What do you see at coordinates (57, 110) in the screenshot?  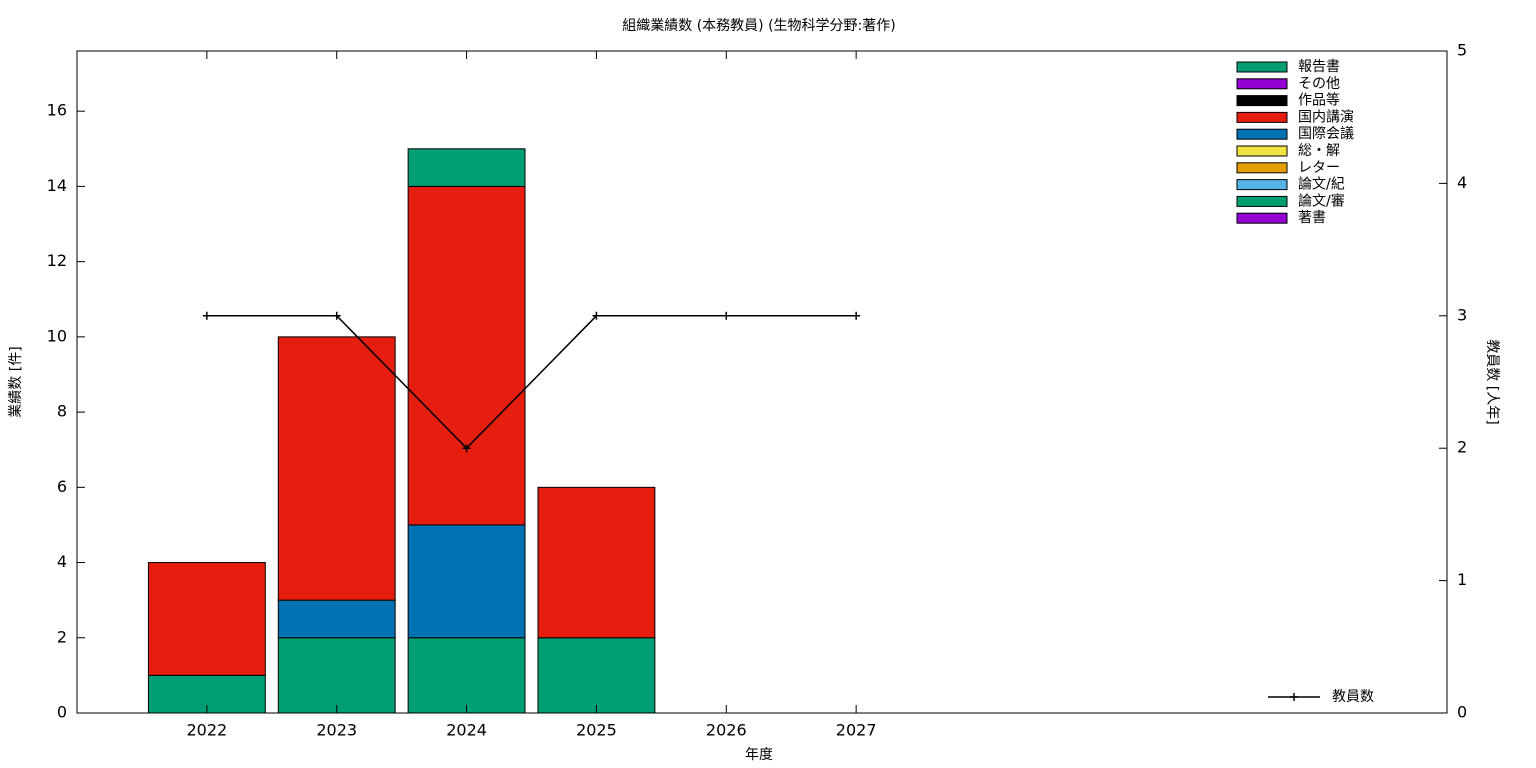 I see `y-tick-label: 16` at bounding box center [57, 110].